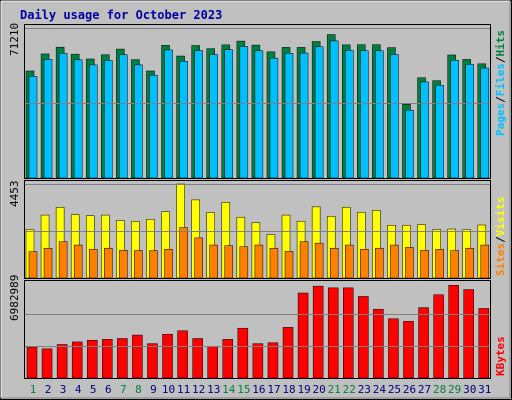  What do you see at coordinates (303, 389) in the screenshot?
I see `day-label-19: 19` at bounding box center [303, 389].